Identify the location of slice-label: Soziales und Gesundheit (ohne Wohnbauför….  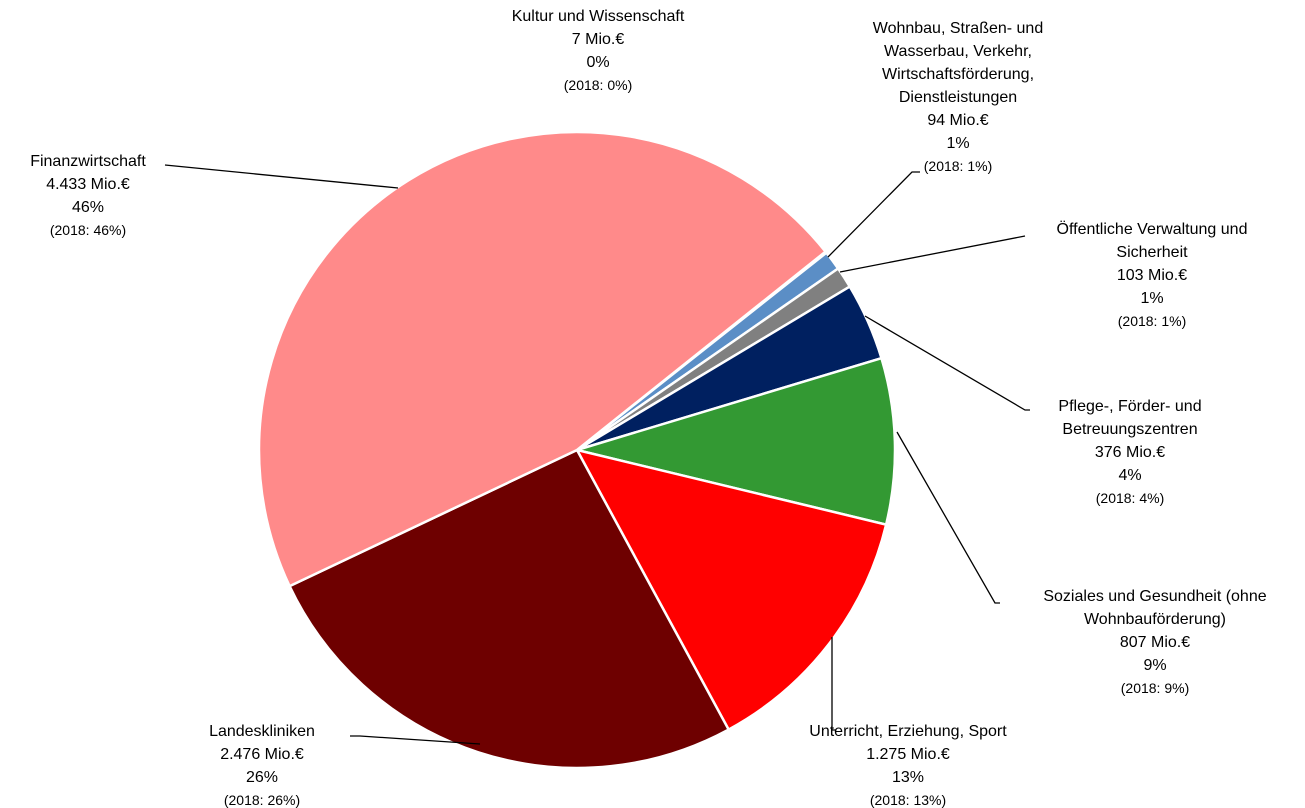
(1153, 642).